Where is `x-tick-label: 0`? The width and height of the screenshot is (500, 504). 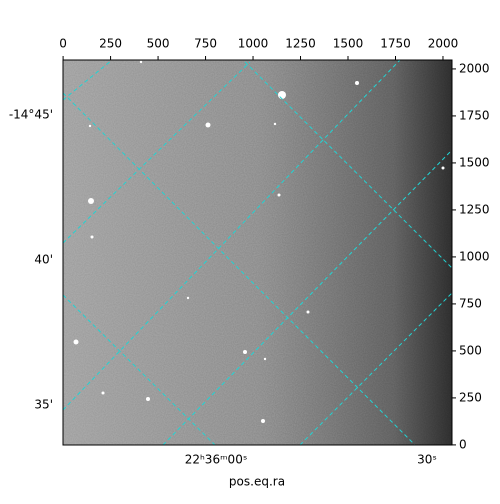
x-tick-label: 0 is located at coordinates (63, 44).